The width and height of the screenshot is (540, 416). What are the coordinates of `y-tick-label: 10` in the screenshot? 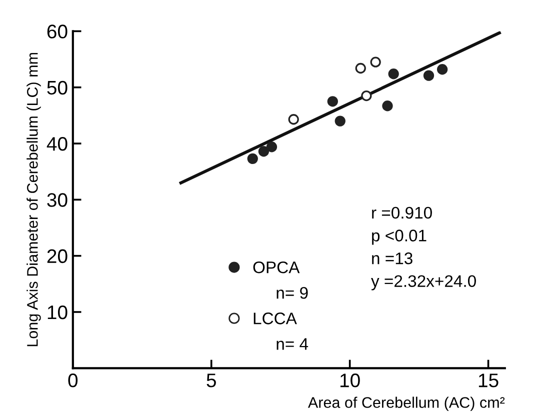 It's located at (58, 312).